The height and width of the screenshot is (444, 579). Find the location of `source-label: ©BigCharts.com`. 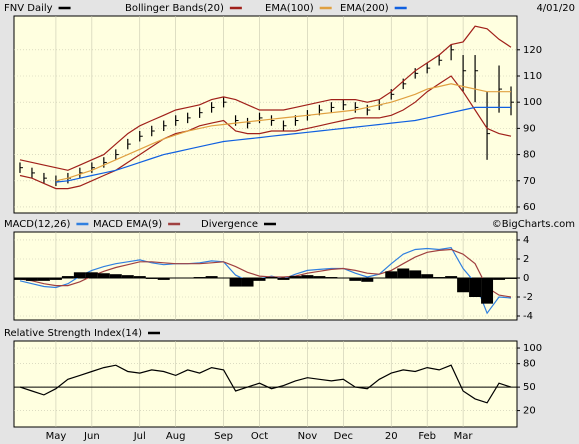

source-label: ©BigCharts.com is located at coordinates (533, 224).